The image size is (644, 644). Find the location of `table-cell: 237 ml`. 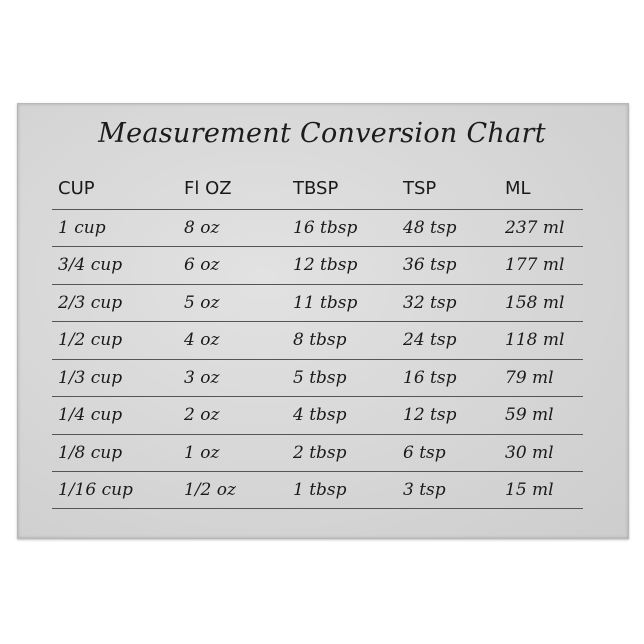

table-cell: 237 ml is located at coordinates (535, 228).